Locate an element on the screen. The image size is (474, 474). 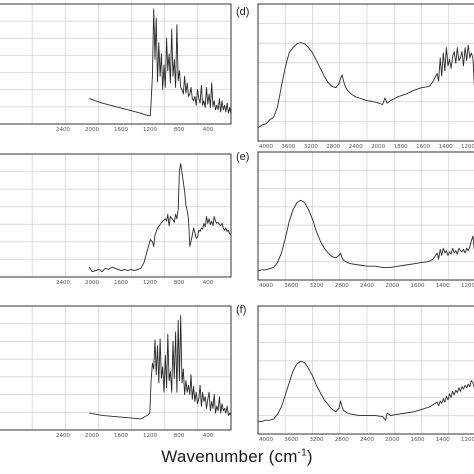
spectrum-panel-f: 4000 3600 3200 2800 2400 2000 1600 1400 1200 (f) is located at coordinates (355, 373).